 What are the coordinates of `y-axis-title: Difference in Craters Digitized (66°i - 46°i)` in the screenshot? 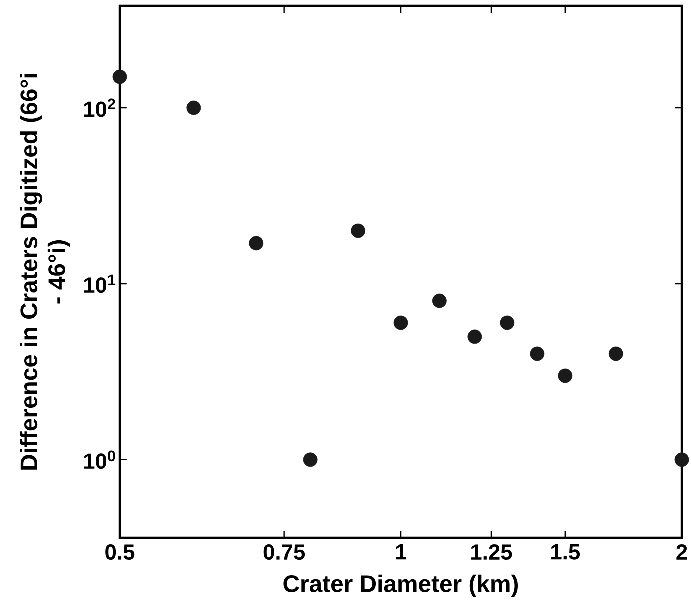 It's located at (45, 272).